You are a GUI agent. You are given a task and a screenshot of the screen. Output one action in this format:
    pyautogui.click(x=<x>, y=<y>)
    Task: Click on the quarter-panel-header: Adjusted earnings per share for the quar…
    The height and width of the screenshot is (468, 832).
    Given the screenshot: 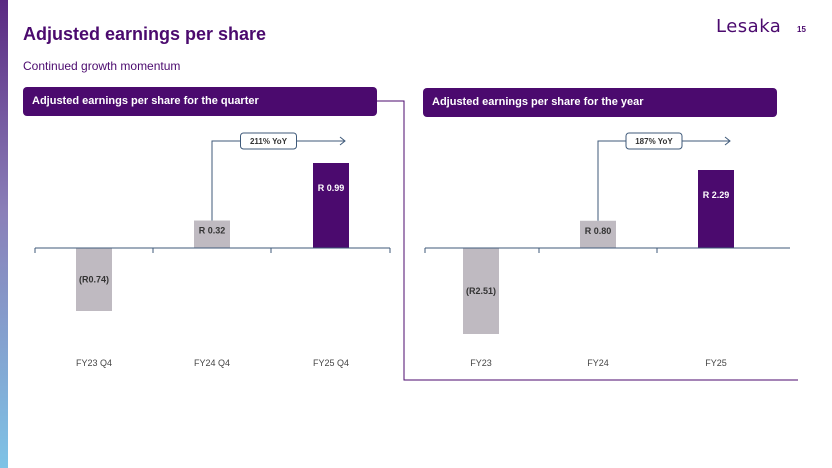 What is the action you would take?
    pyautogui.click(x=200, y=101)
    